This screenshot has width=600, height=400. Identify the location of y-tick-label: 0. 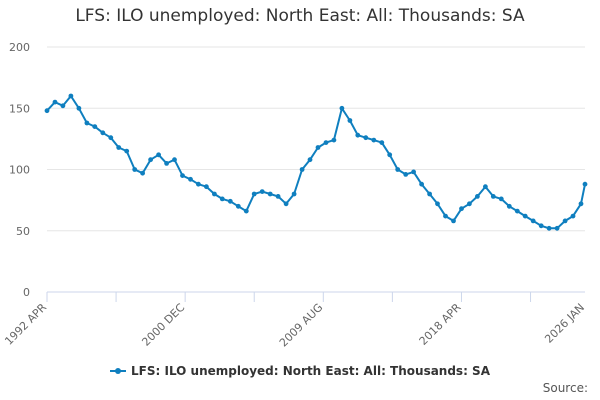
(26, 292).